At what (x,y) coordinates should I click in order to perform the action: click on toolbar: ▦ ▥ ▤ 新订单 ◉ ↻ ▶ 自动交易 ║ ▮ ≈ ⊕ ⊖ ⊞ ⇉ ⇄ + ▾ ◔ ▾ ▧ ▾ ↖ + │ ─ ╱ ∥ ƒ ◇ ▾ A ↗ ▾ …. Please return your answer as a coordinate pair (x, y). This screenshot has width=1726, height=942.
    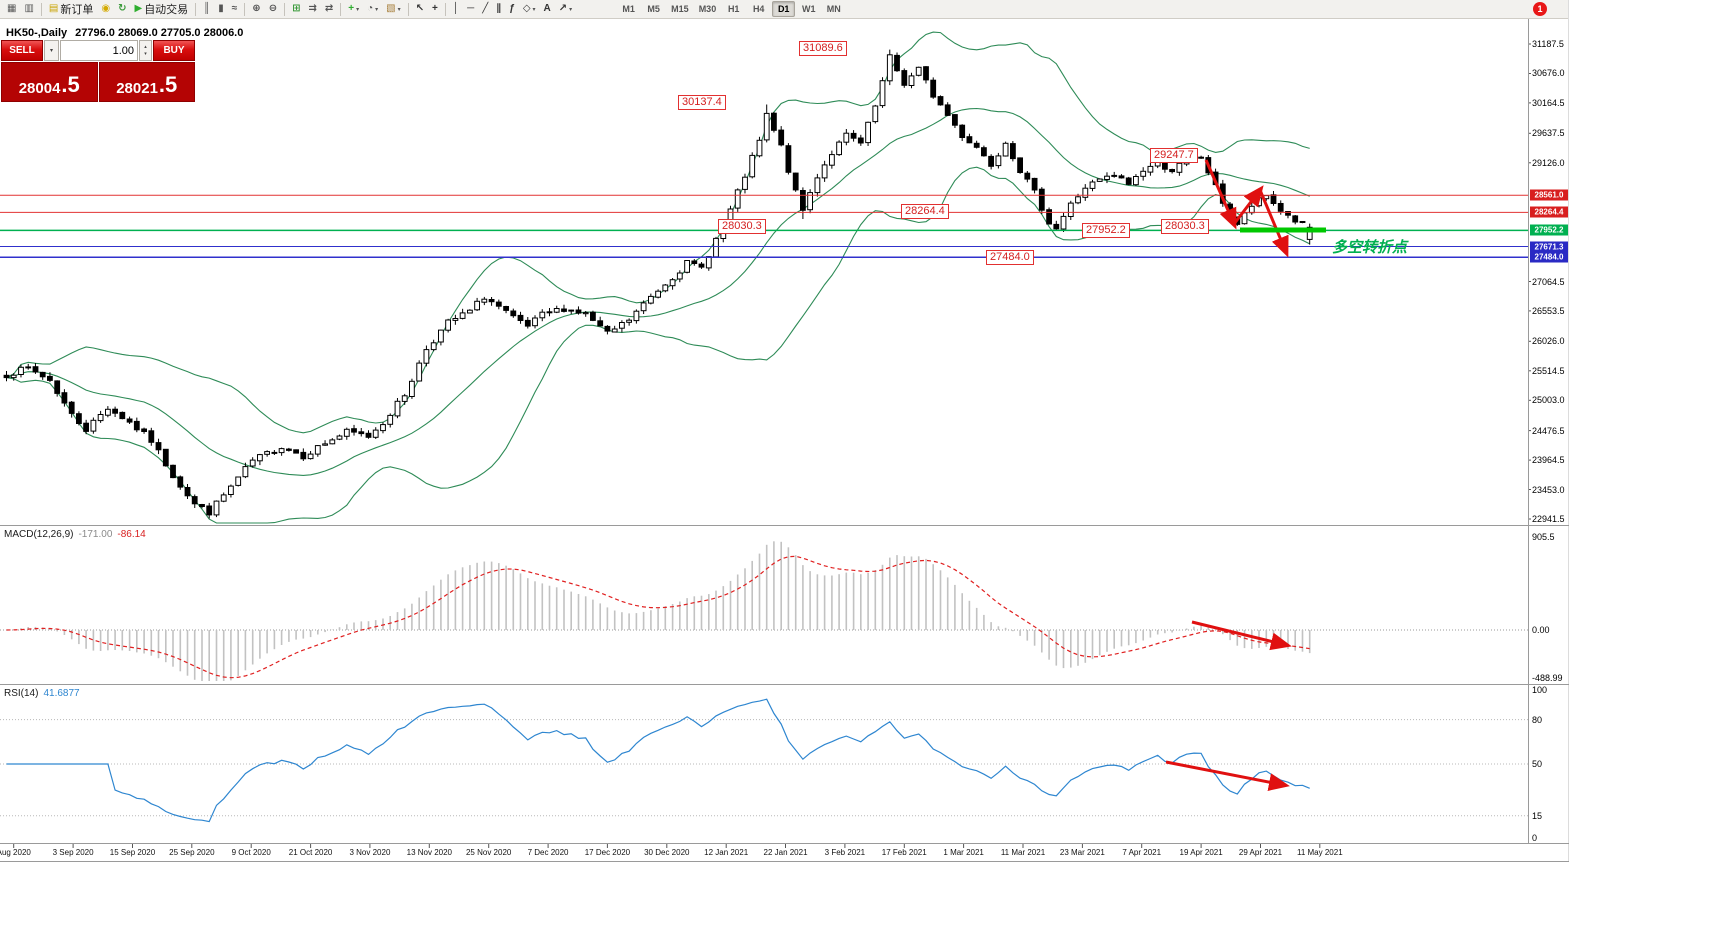
    Looking at the image, I should click on (784, 9).